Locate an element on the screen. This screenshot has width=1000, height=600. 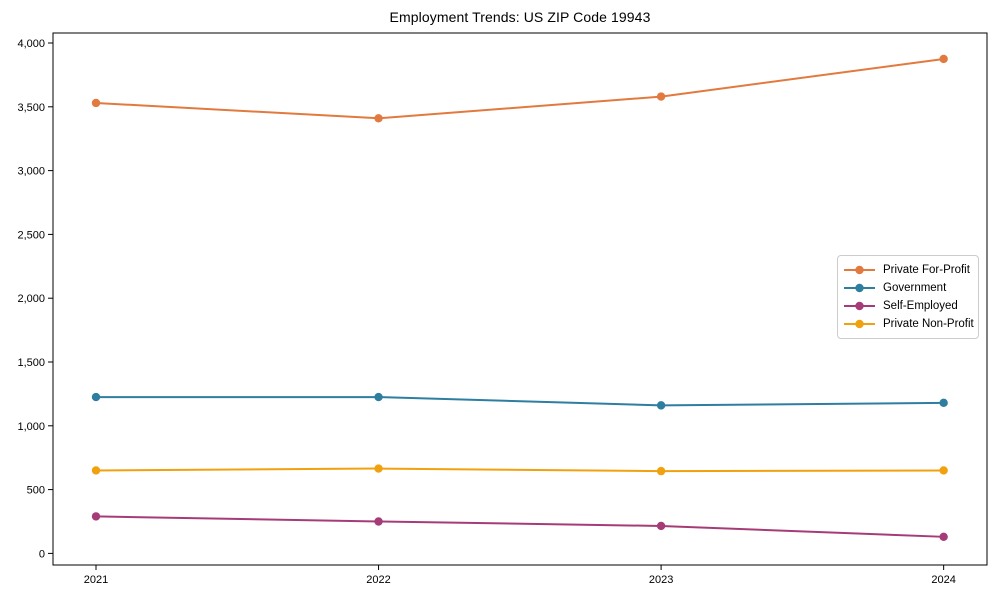
data-point-private-non-profit-2023 is located at coordinates (661, 471).